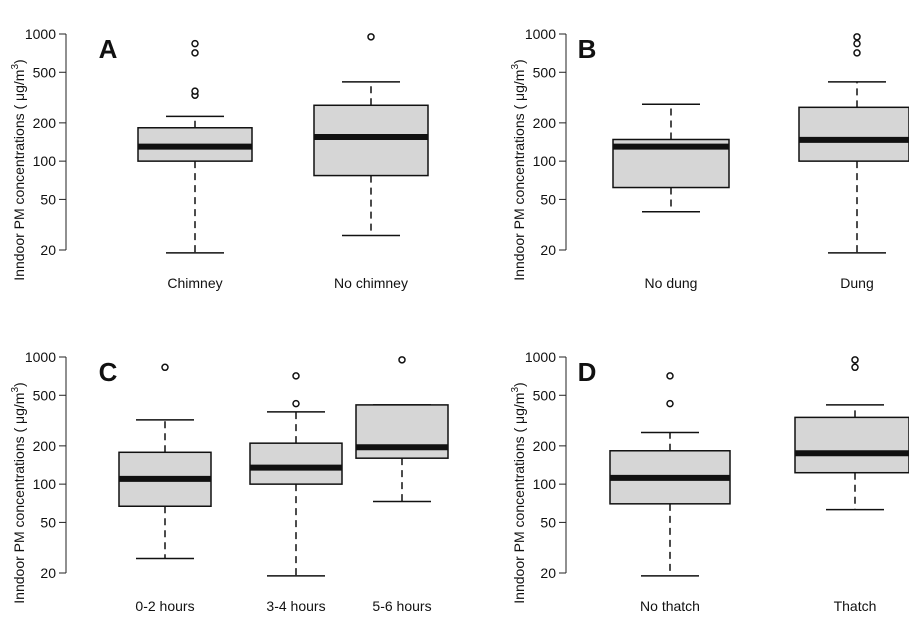  What do you see at coordinates (671, 283) in the screenshot?
I see `category-label: No dung` at bounding box center [671, 283].